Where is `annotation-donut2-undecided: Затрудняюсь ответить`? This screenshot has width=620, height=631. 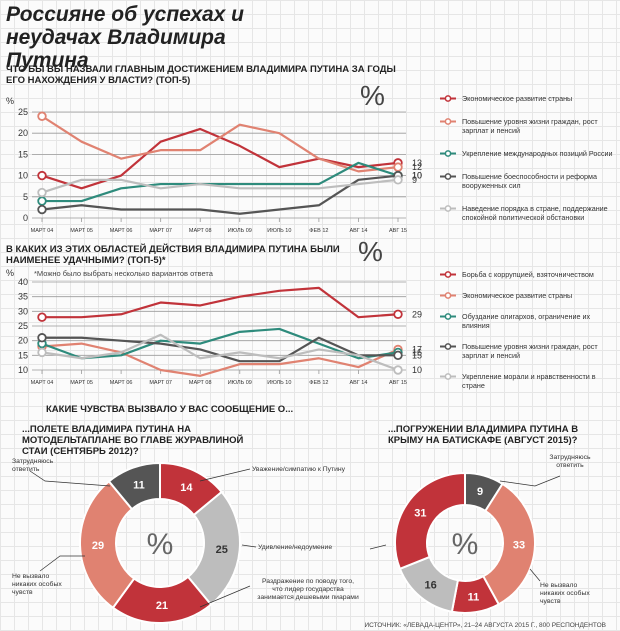 annotation-donut2-undecided: Затрудняюсь ответить is located at coordinates (570, 461).